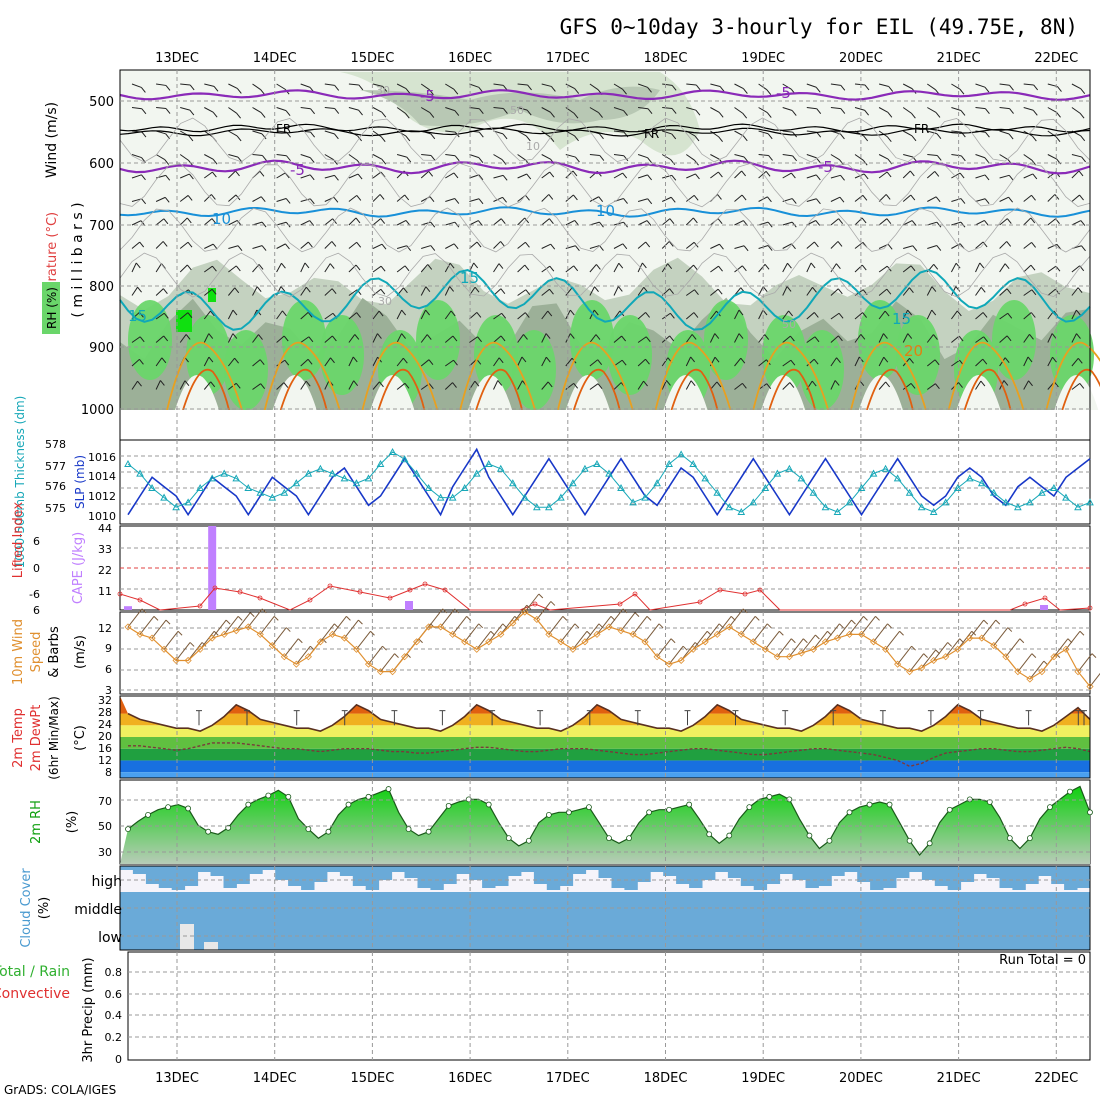  I want to click on temp-tick-12: 12, so click(105, 760).